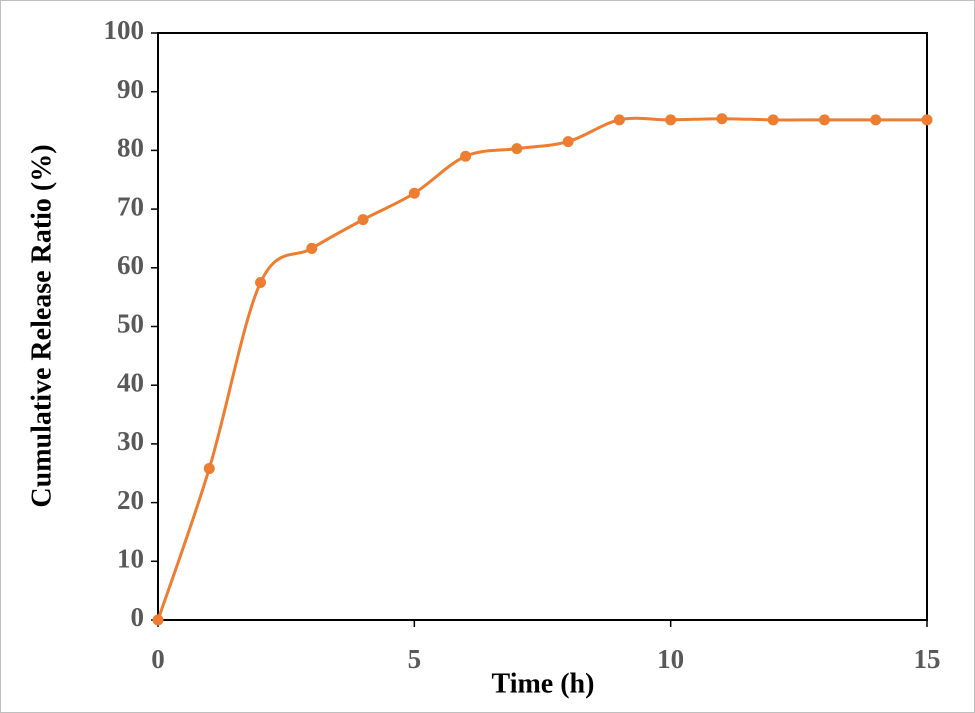 This screenshot has width=975, height=713. What do you see at coordinates (670, 659) in the screenshot?
I see `x-tick-label: 10` at bounding box center [670, 659].